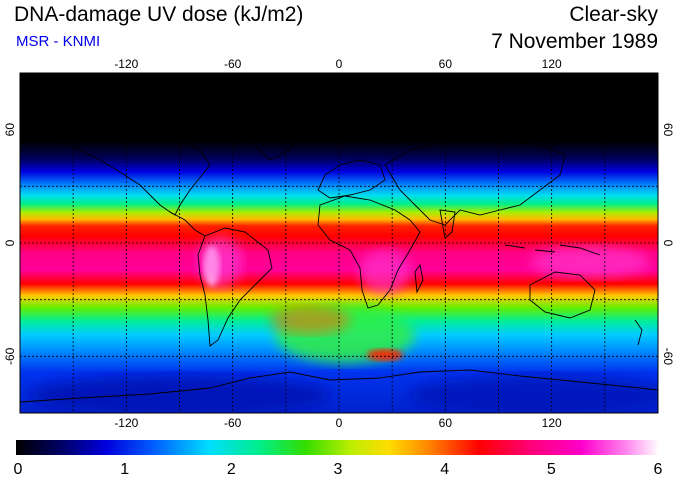 The width and height of the screenshot is (678, 480). What do you see at coordinates (613, 14) in the screenshot?
I see `sky-condition-label: Clear-sky` at bounding box center [613, 14].